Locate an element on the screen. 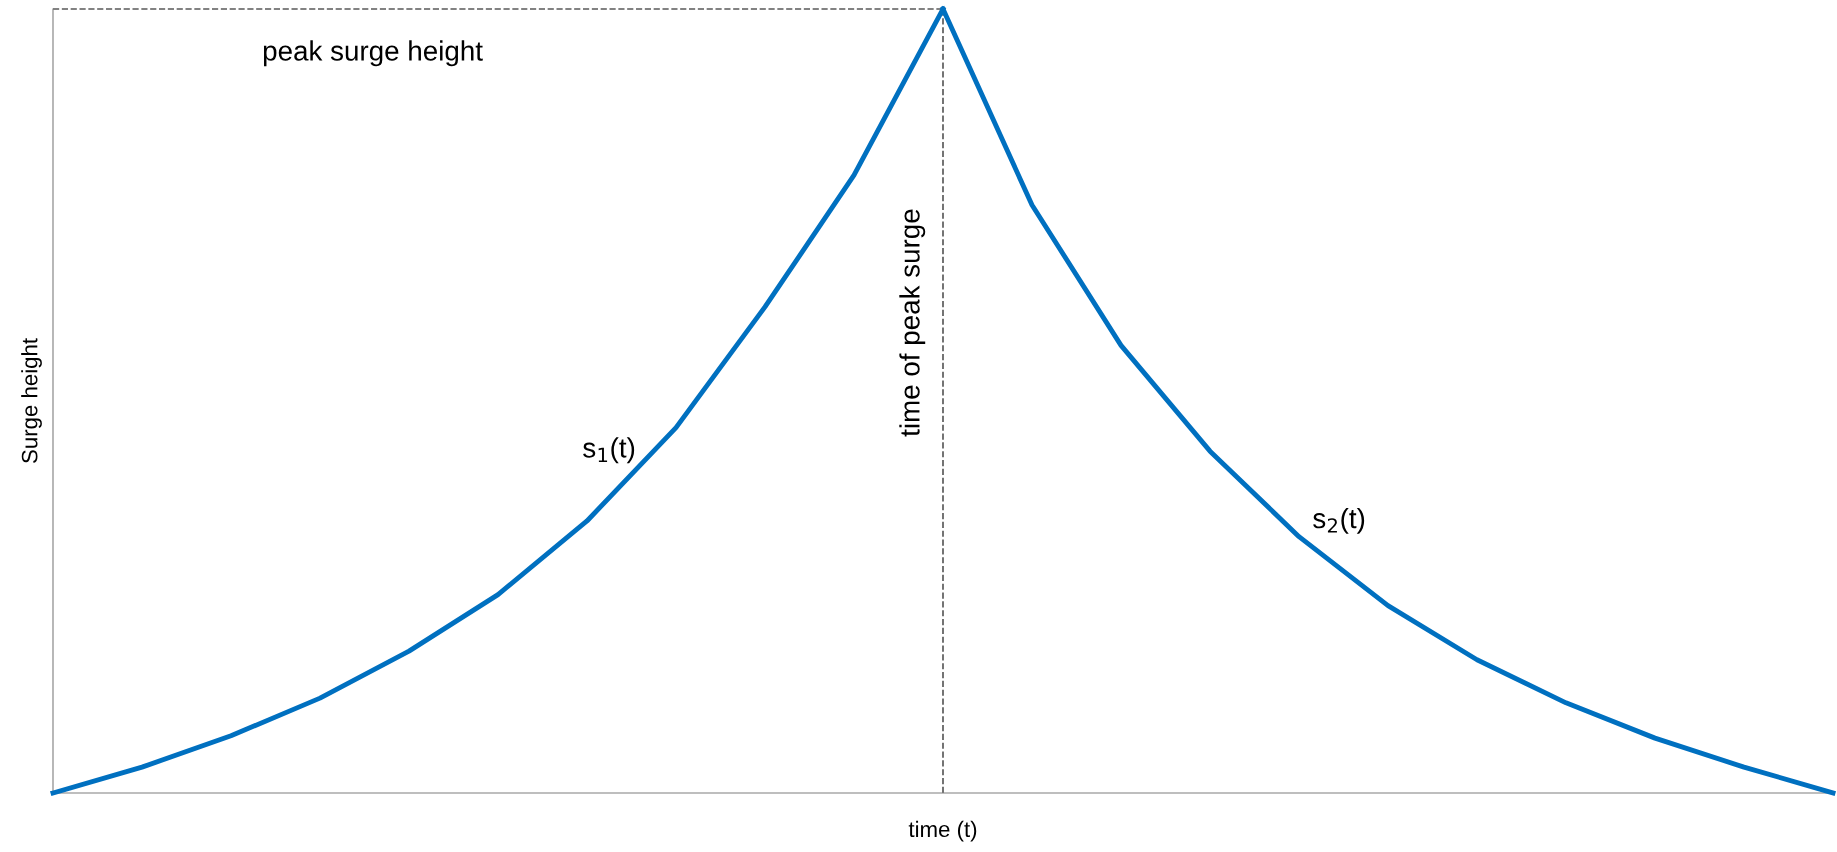  series-label: s$_{2}$(t) is located at coordinates (1339, 520).